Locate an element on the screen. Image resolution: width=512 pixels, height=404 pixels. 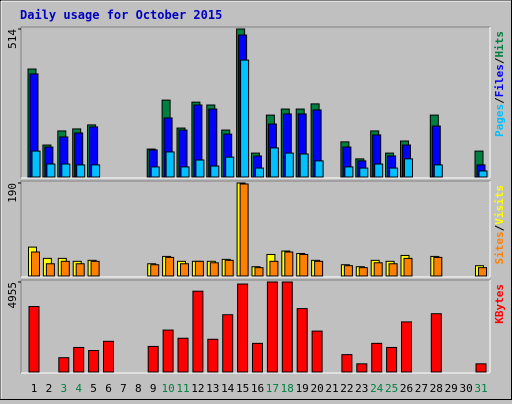
legend-entry: Pages is located at coordinates (499, 120).